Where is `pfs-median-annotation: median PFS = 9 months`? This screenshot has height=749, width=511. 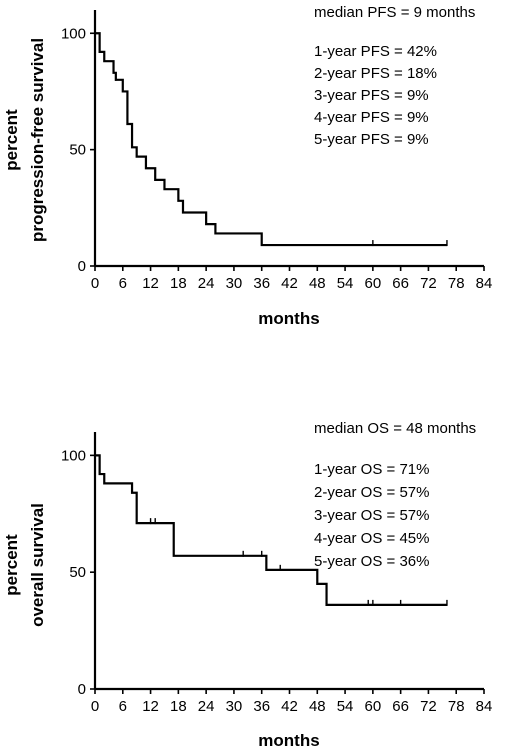 pfs-median-annotation: median PFS = 9 months is located at coordinates (394, 12).